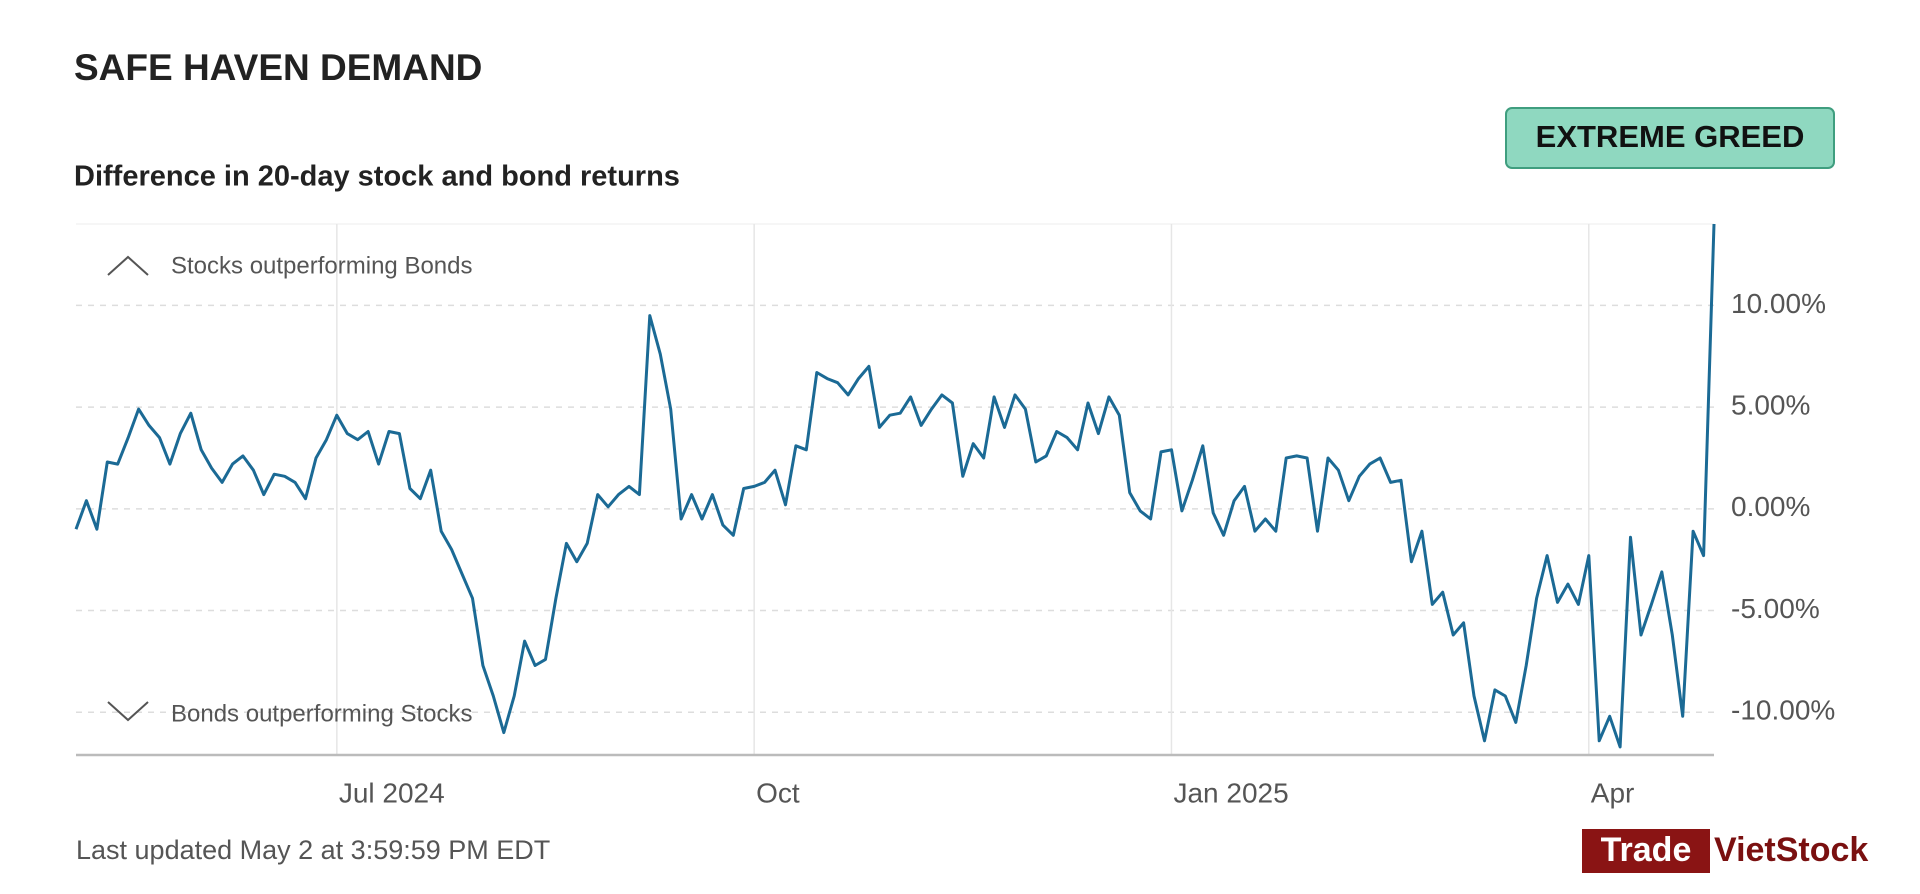 The image size is (1920, 894). I want to click on x-tick-label: Jan 2025, so click(1230, 792).